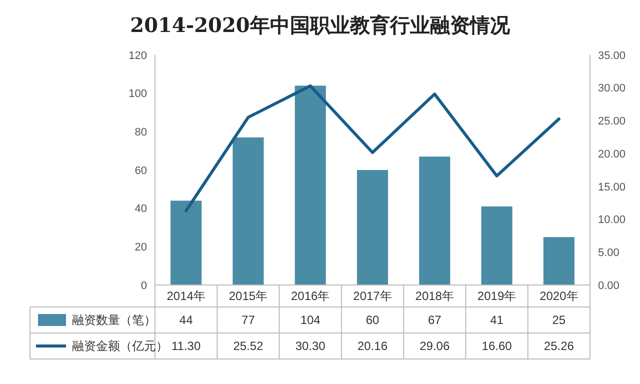 The image size is (640, 384). I want to click on data-label: 25, so click(559, 320).